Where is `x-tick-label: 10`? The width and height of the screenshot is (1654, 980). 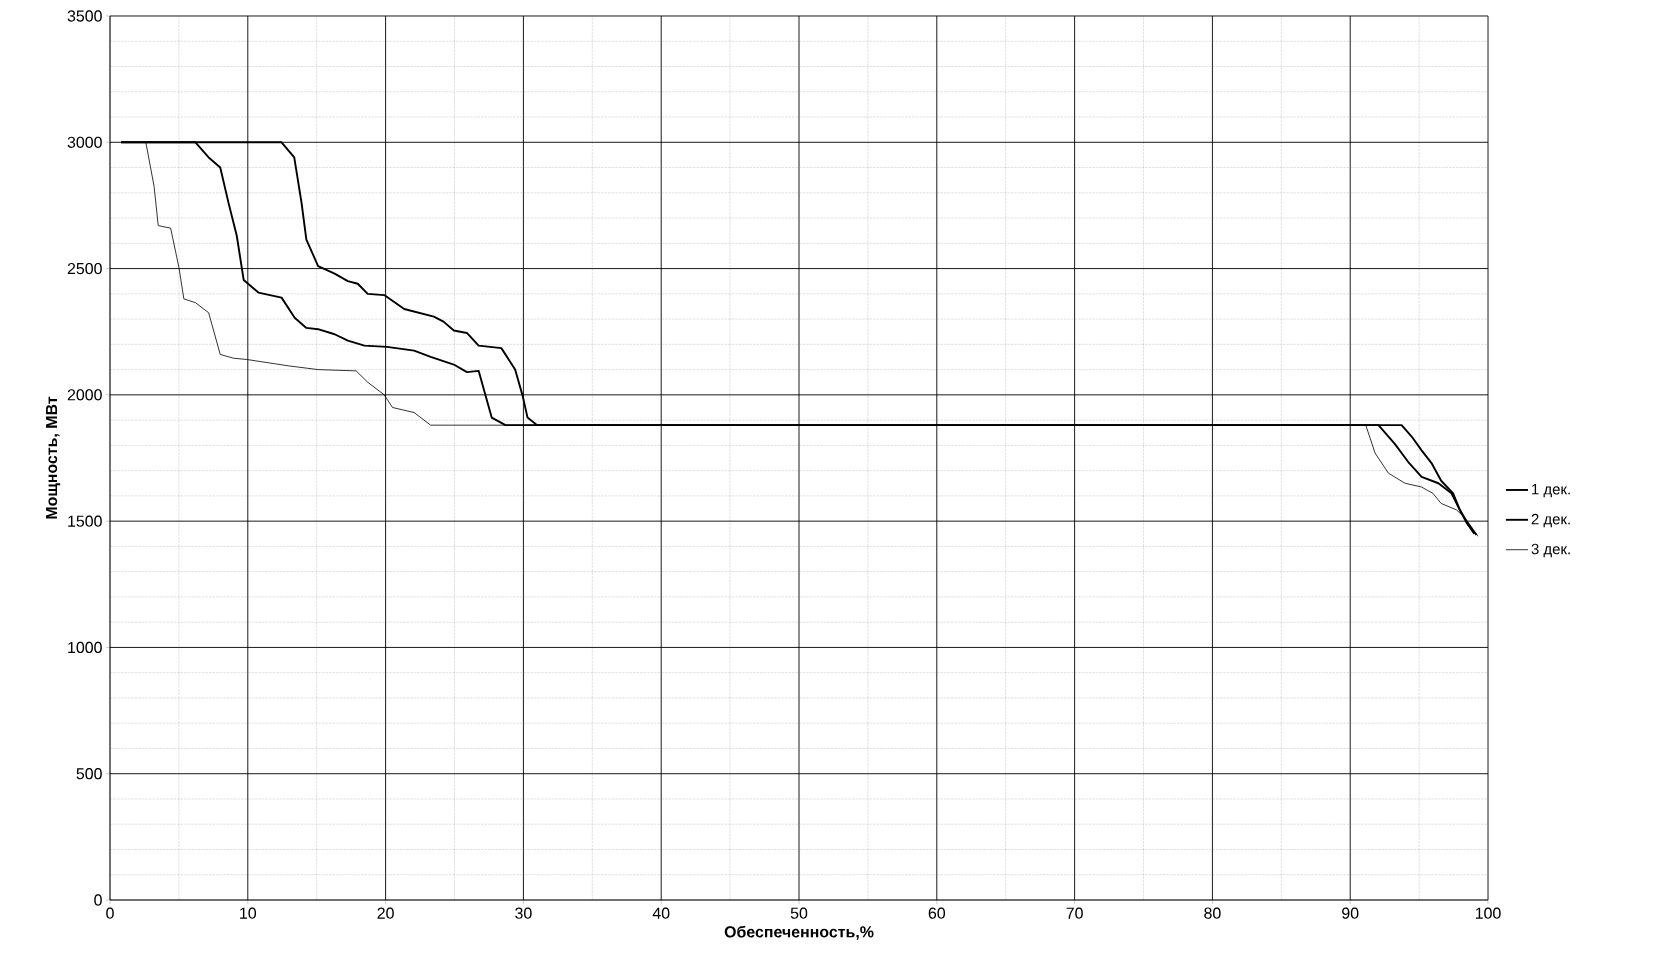
x-tick-label: 10 is located at coordinates (248, 913).